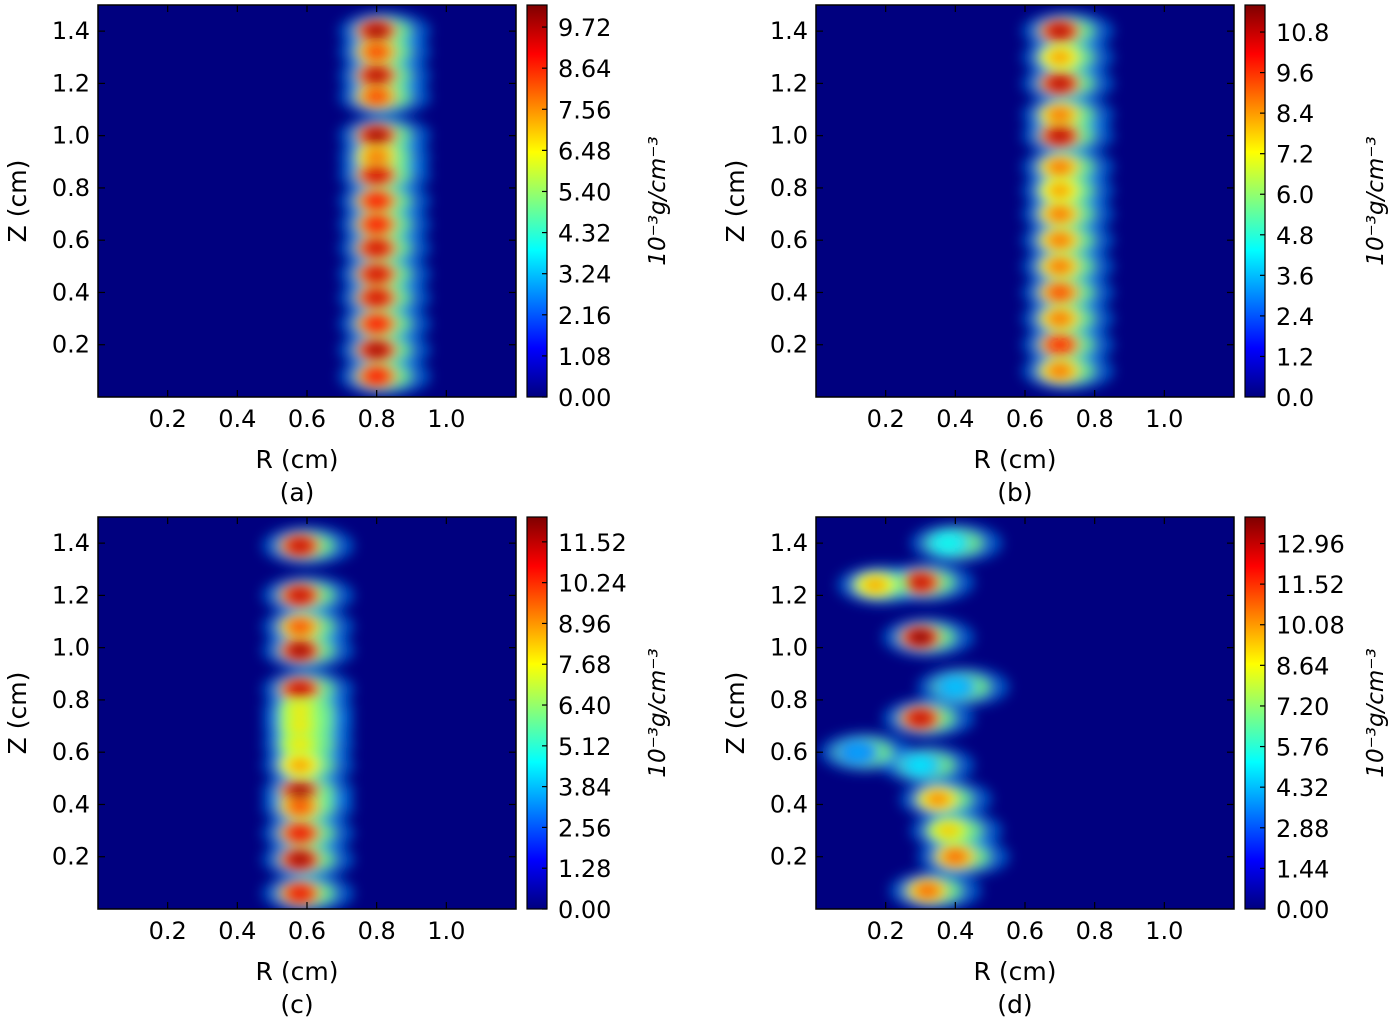 This screenshot has width=1400, height=1018. I want to click on colorbar-tick-label: 4.32, so click(1302, 788).